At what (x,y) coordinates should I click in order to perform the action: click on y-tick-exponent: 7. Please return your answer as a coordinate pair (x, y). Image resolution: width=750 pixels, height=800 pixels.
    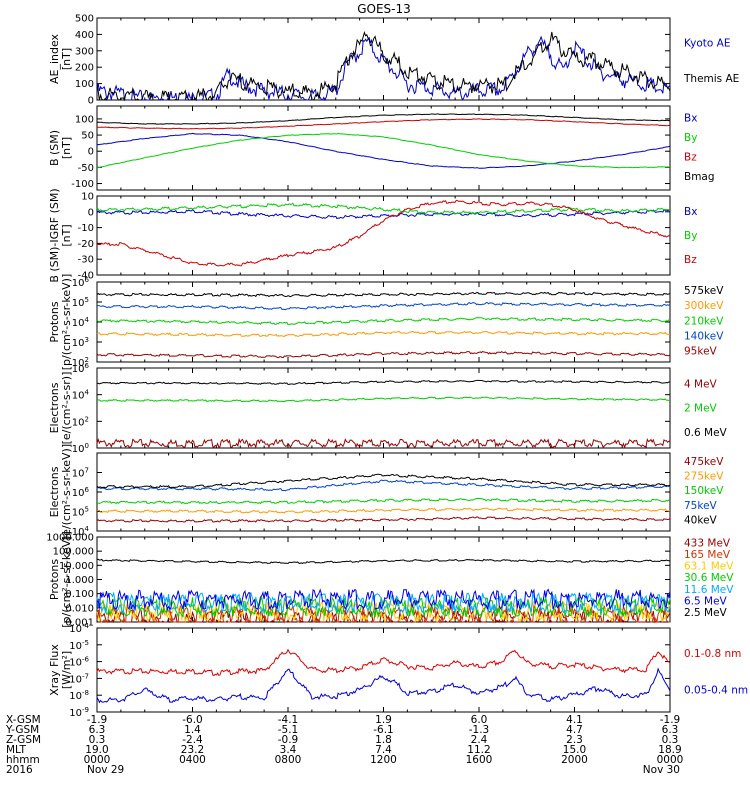
    Looking at the image, I should click on (87, 471).